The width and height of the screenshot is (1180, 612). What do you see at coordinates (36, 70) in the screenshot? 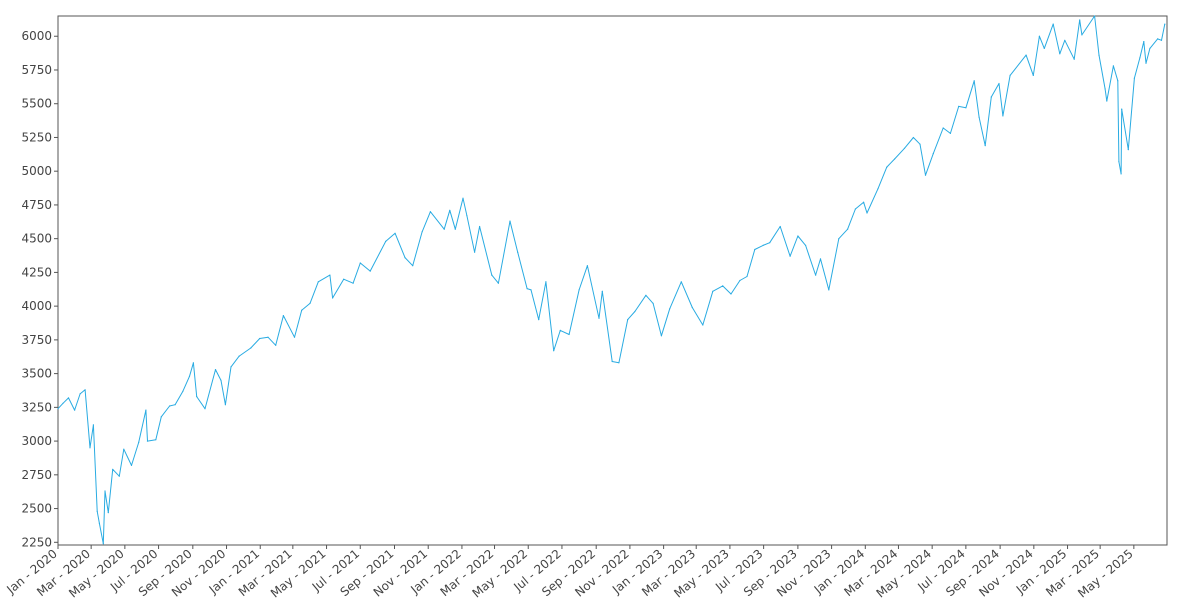
I see `y-tick-label: 5750` at bounding box center [36, 70].